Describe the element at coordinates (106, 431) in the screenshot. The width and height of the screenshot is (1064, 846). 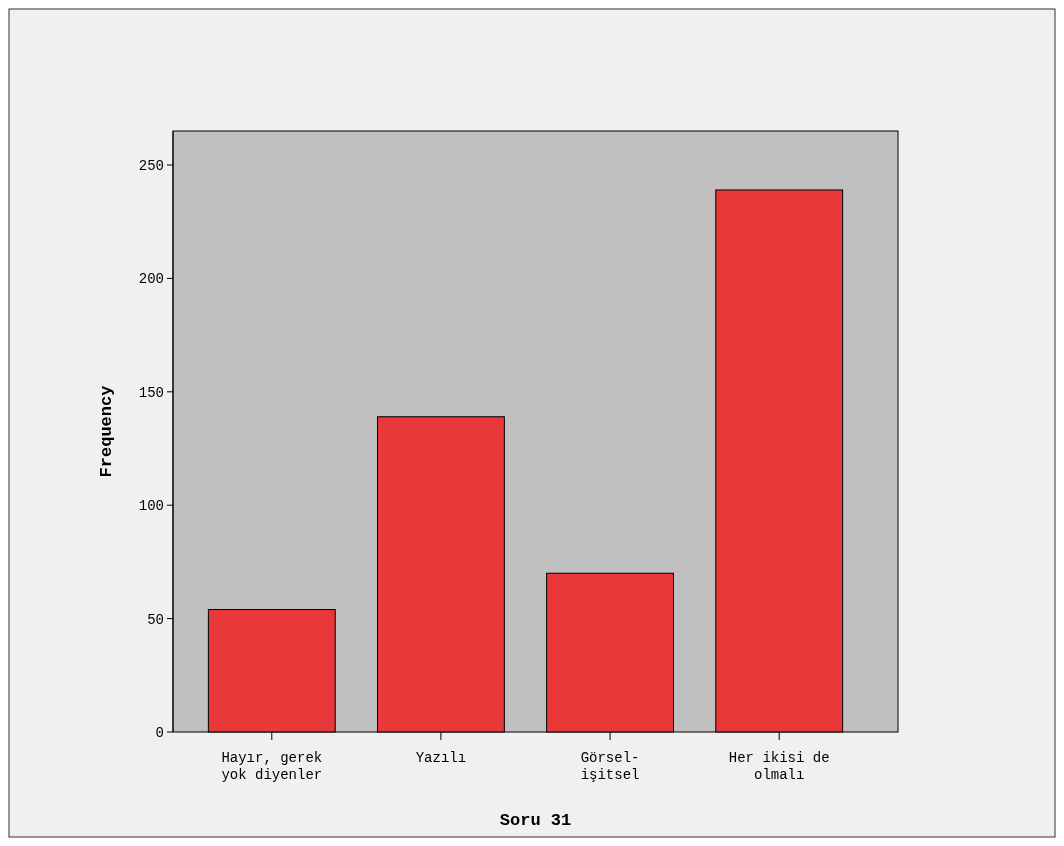
I see `y-axis-title: Frequency` at that location.